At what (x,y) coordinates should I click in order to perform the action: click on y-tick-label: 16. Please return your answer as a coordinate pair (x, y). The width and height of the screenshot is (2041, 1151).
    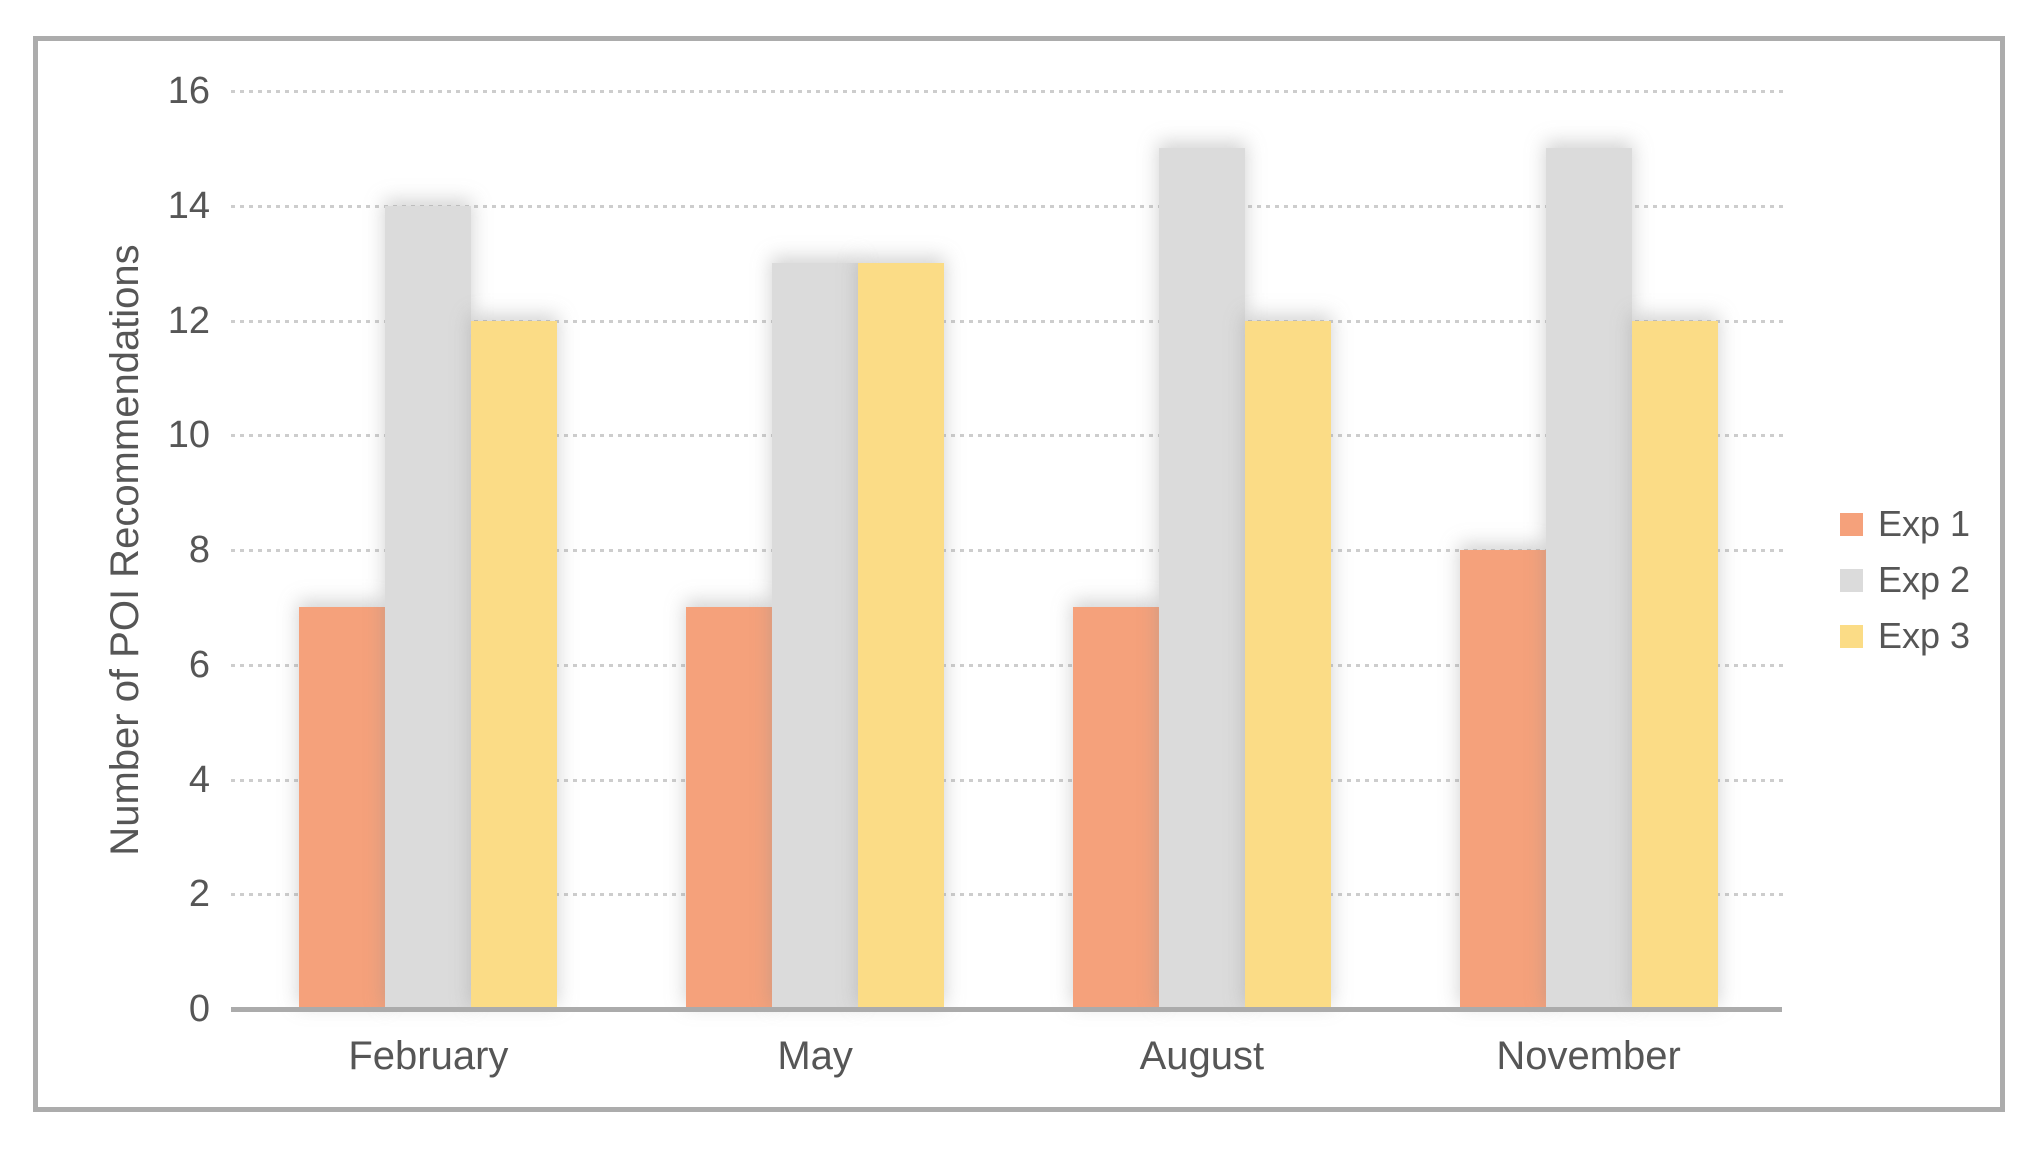
    Looking at the image, I should click on (188, 91).